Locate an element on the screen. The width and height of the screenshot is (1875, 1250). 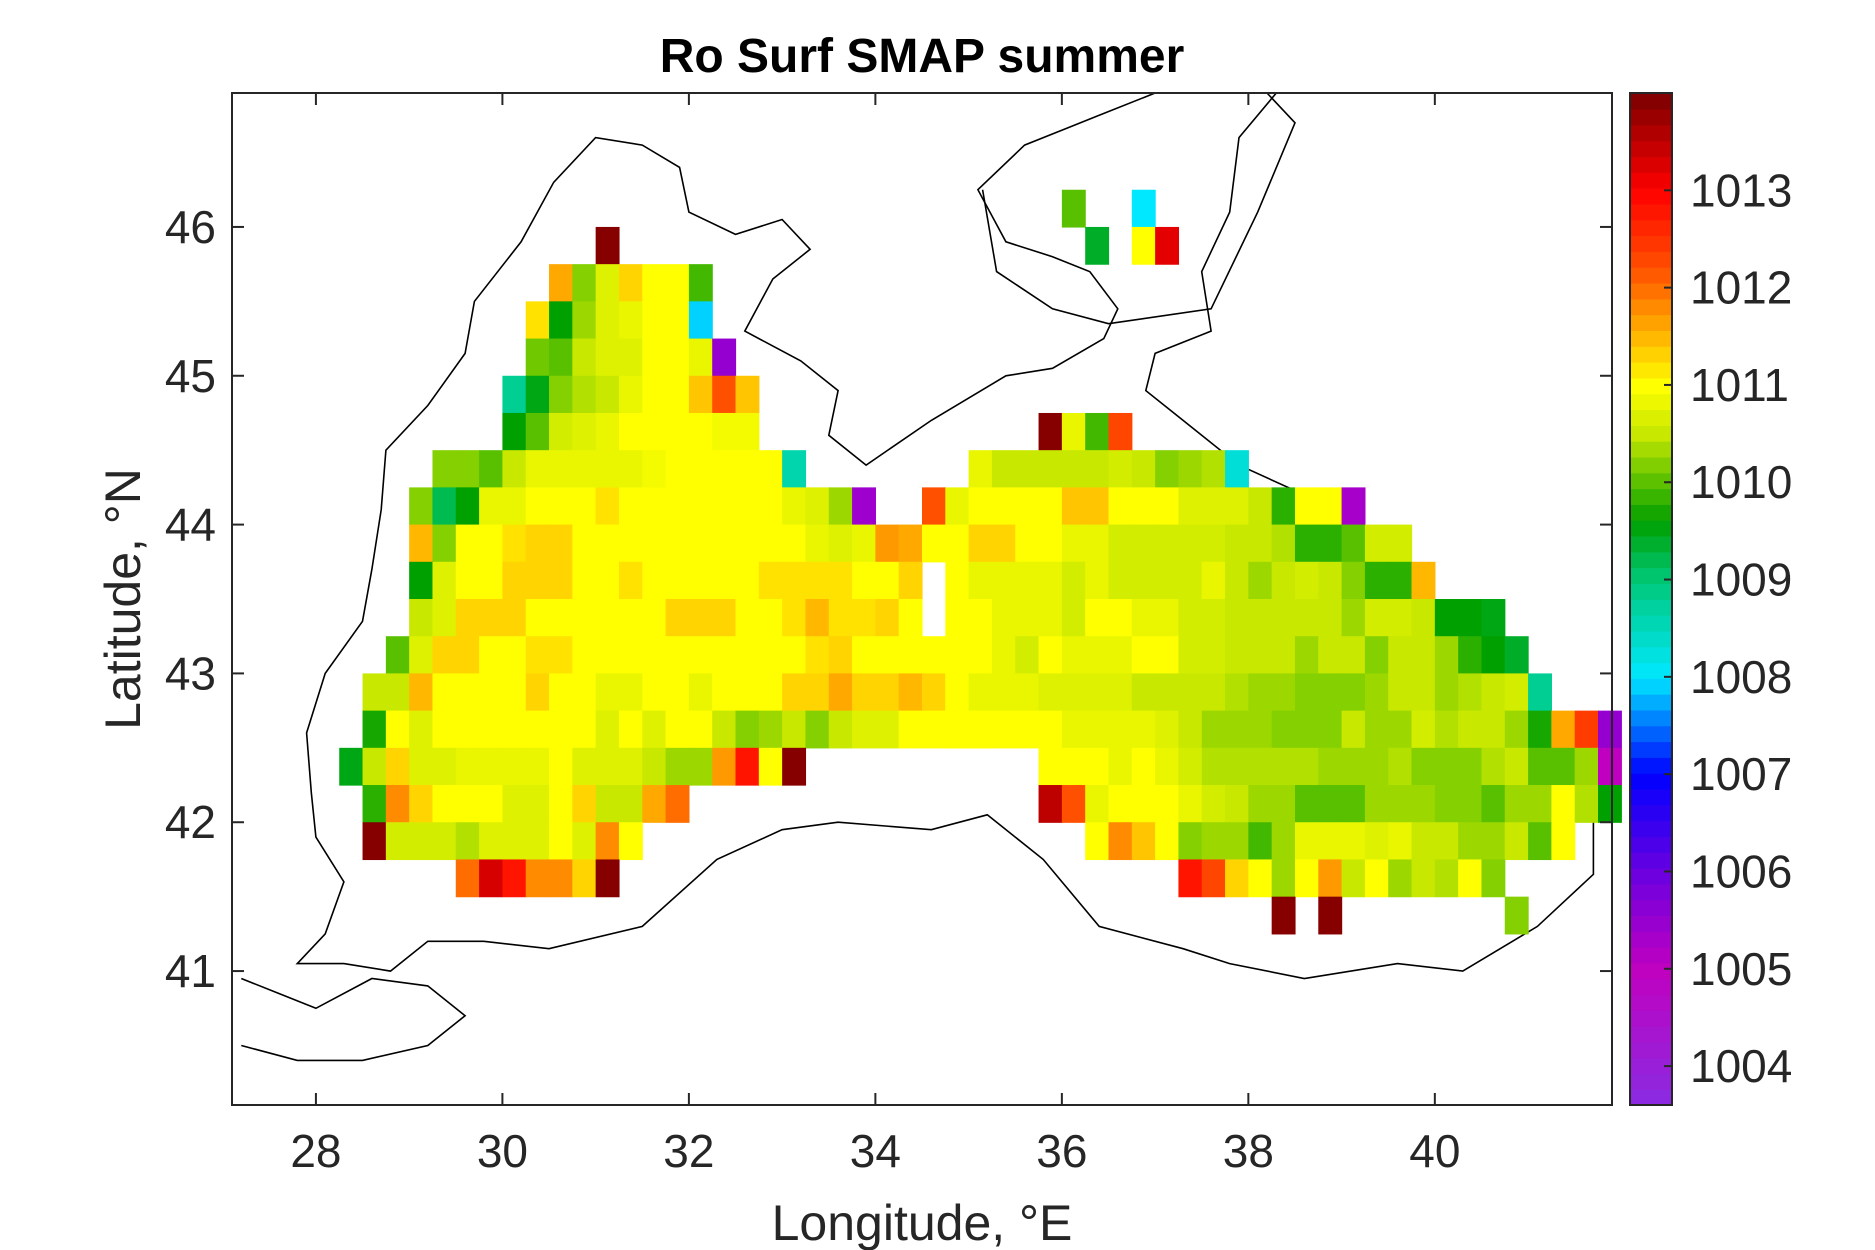
colorbar-tick-label: 1004 is located at coordinates (1741, 1066).